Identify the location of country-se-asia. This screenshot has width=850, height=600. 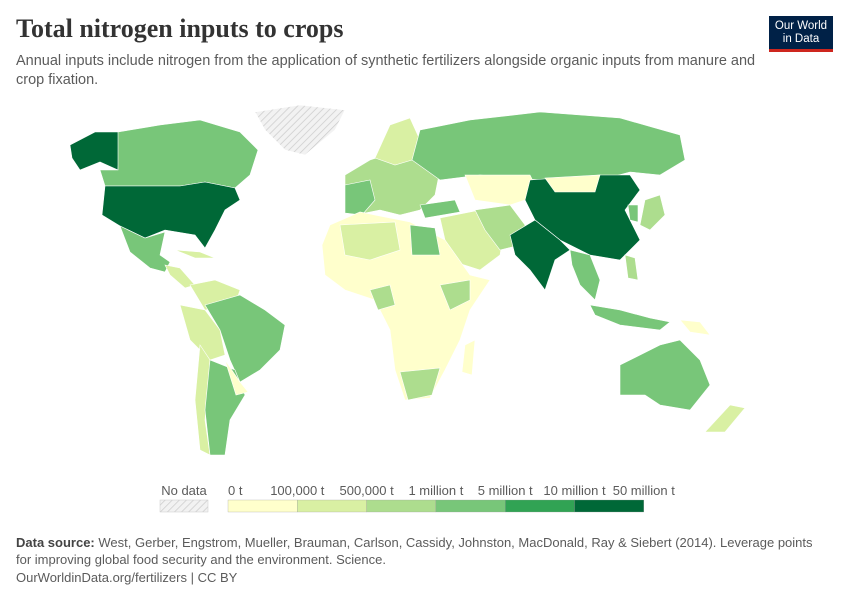
(585, 275).